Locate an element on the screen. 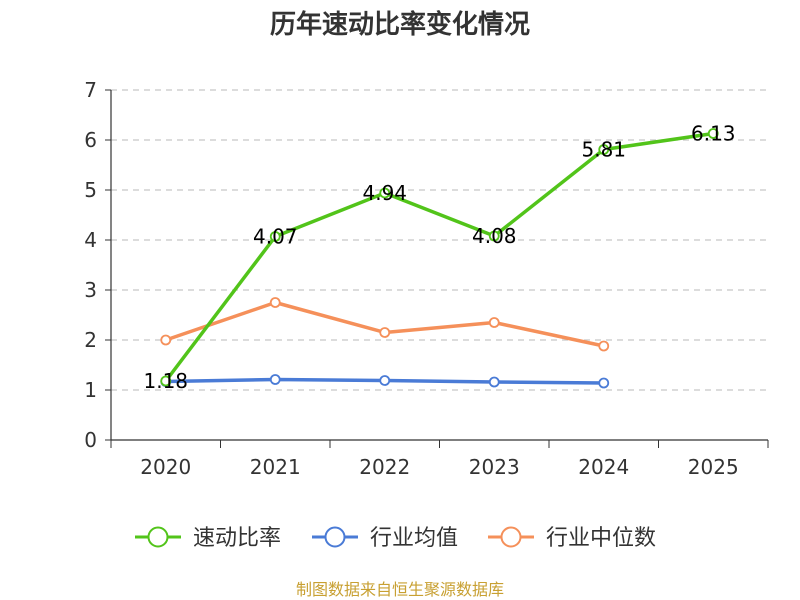  x-tick-label-2022: 2022 is located at coordinates (384, 467).